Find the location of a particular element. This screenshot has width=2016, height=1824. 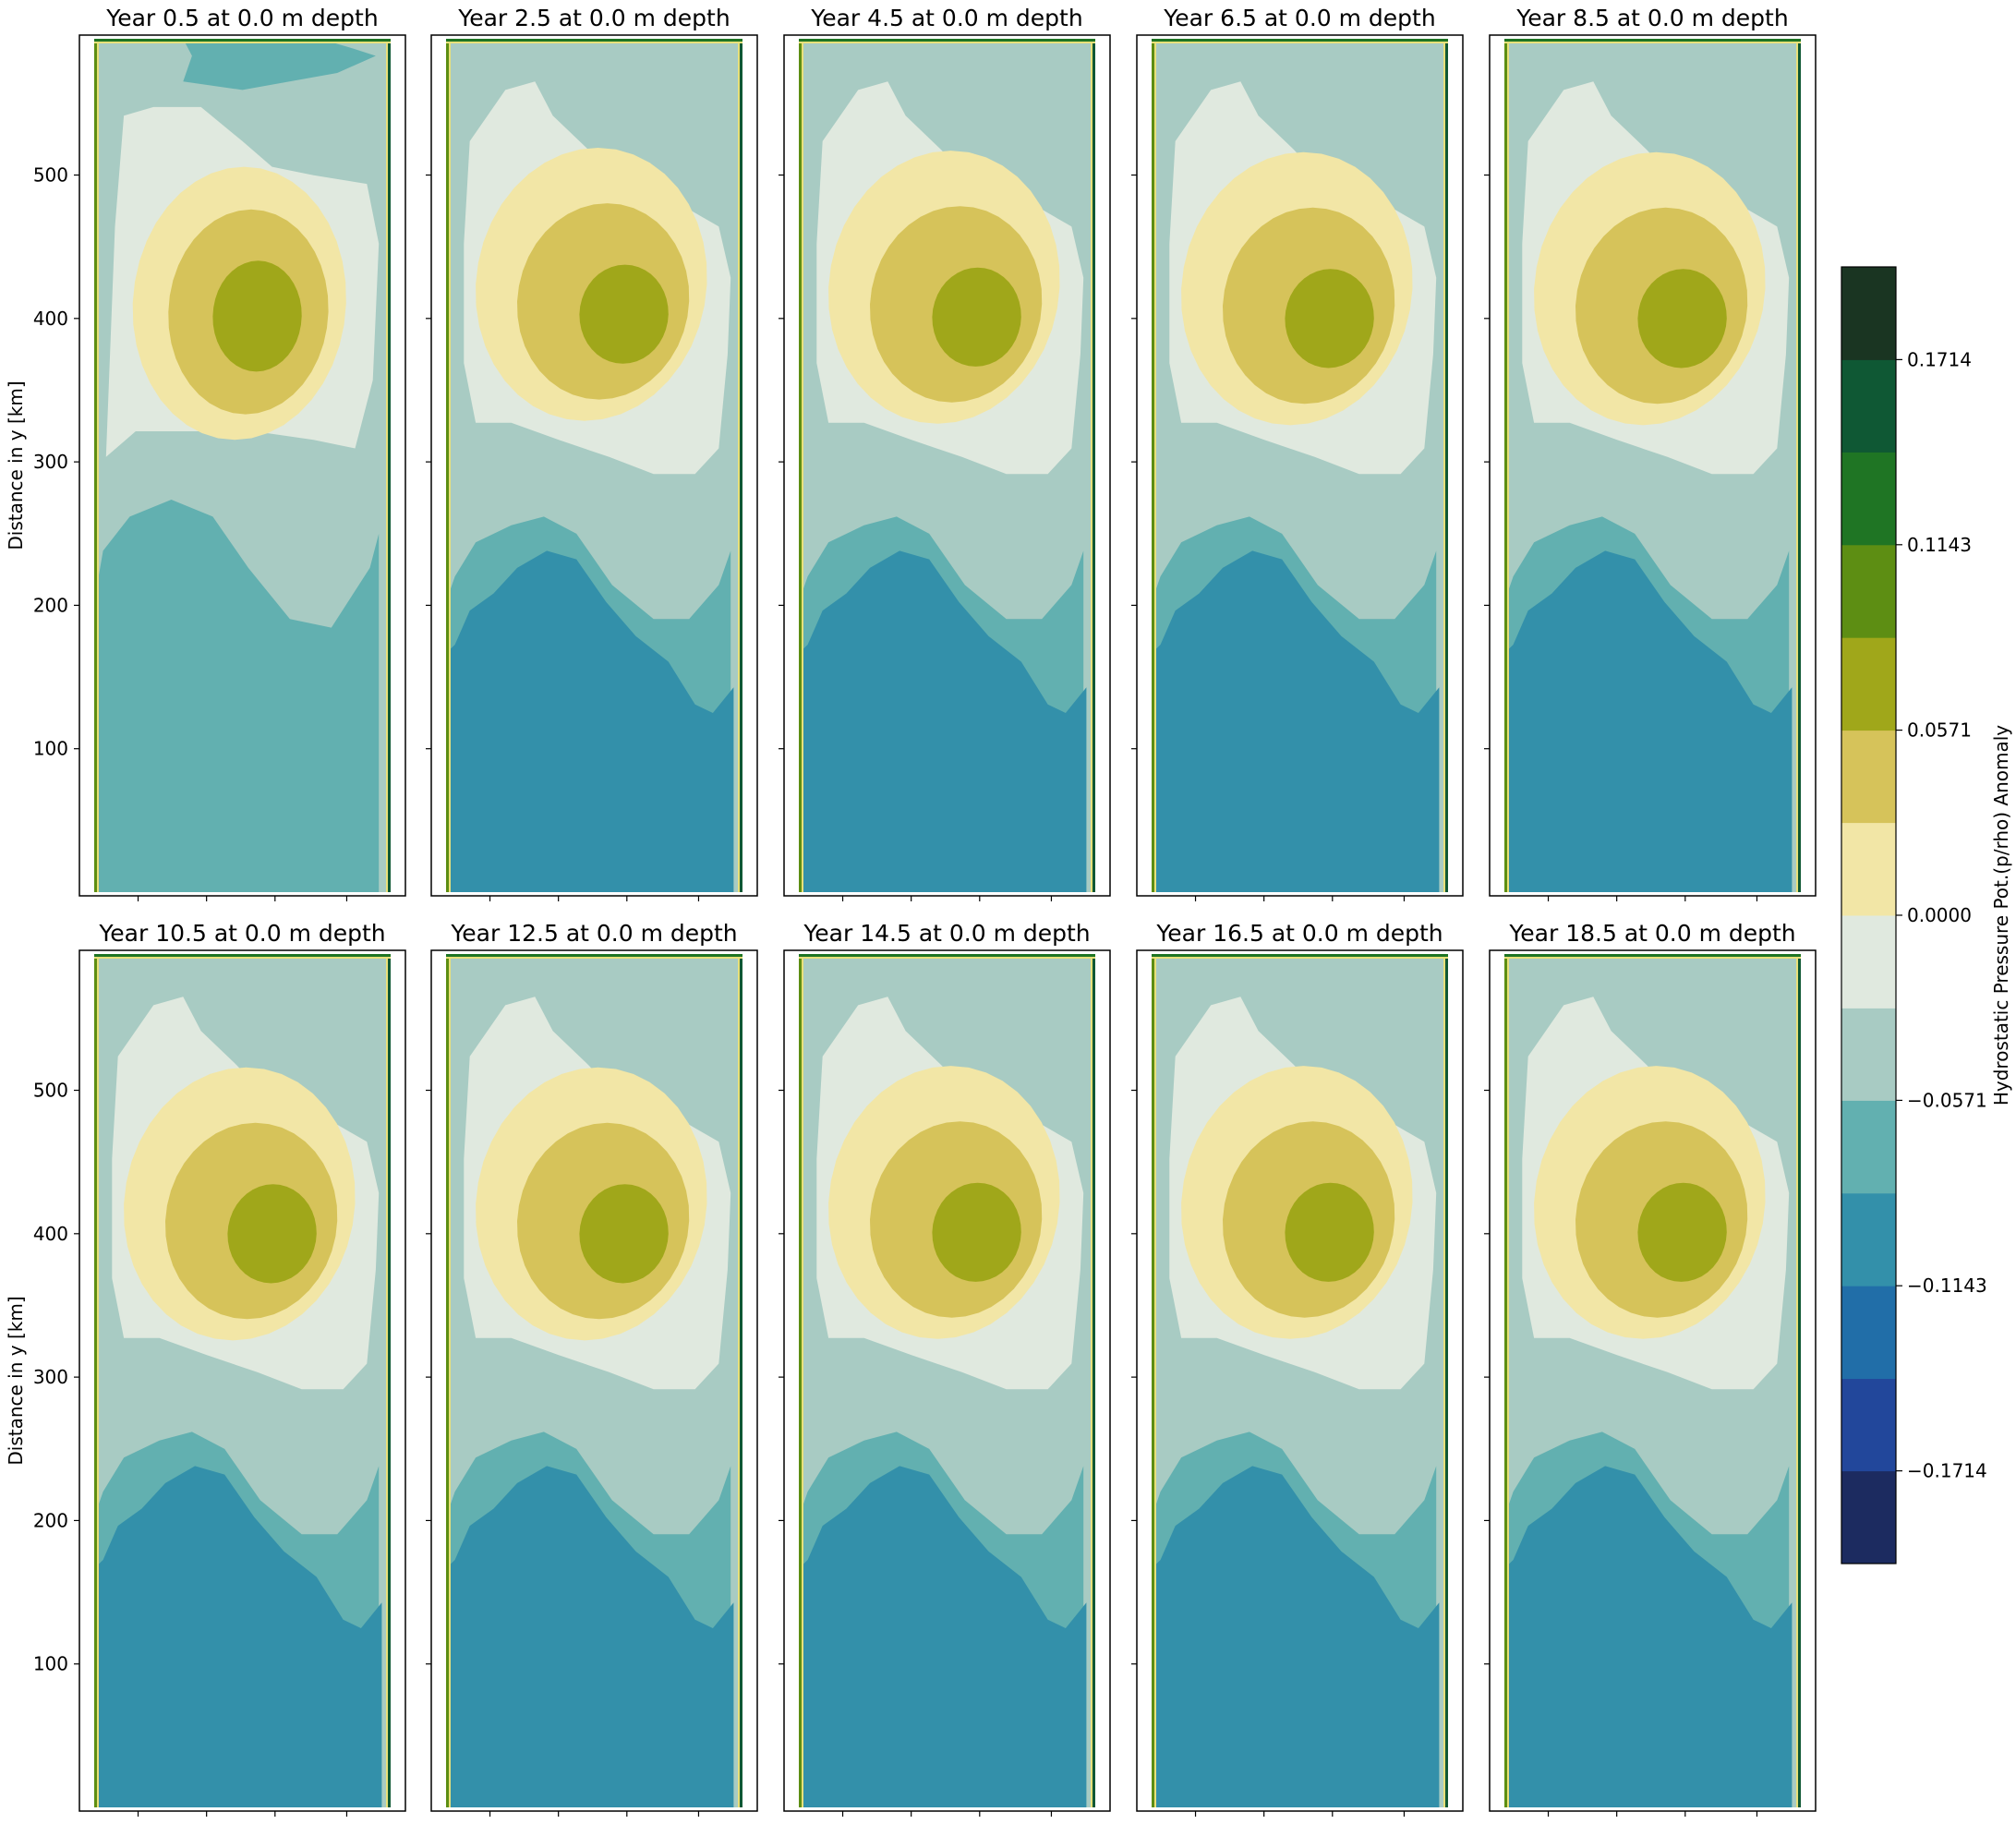

panel-title: Year 8.5 at 0.0 m depth is located at coordinates (1652, 18).